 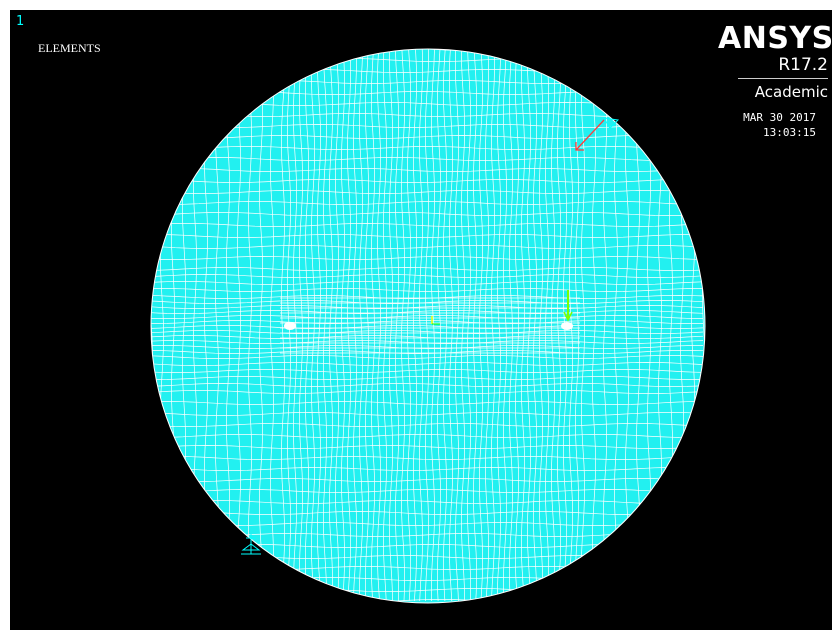 I want to click on brand-edition: Academic, so click(x=791, y=92).